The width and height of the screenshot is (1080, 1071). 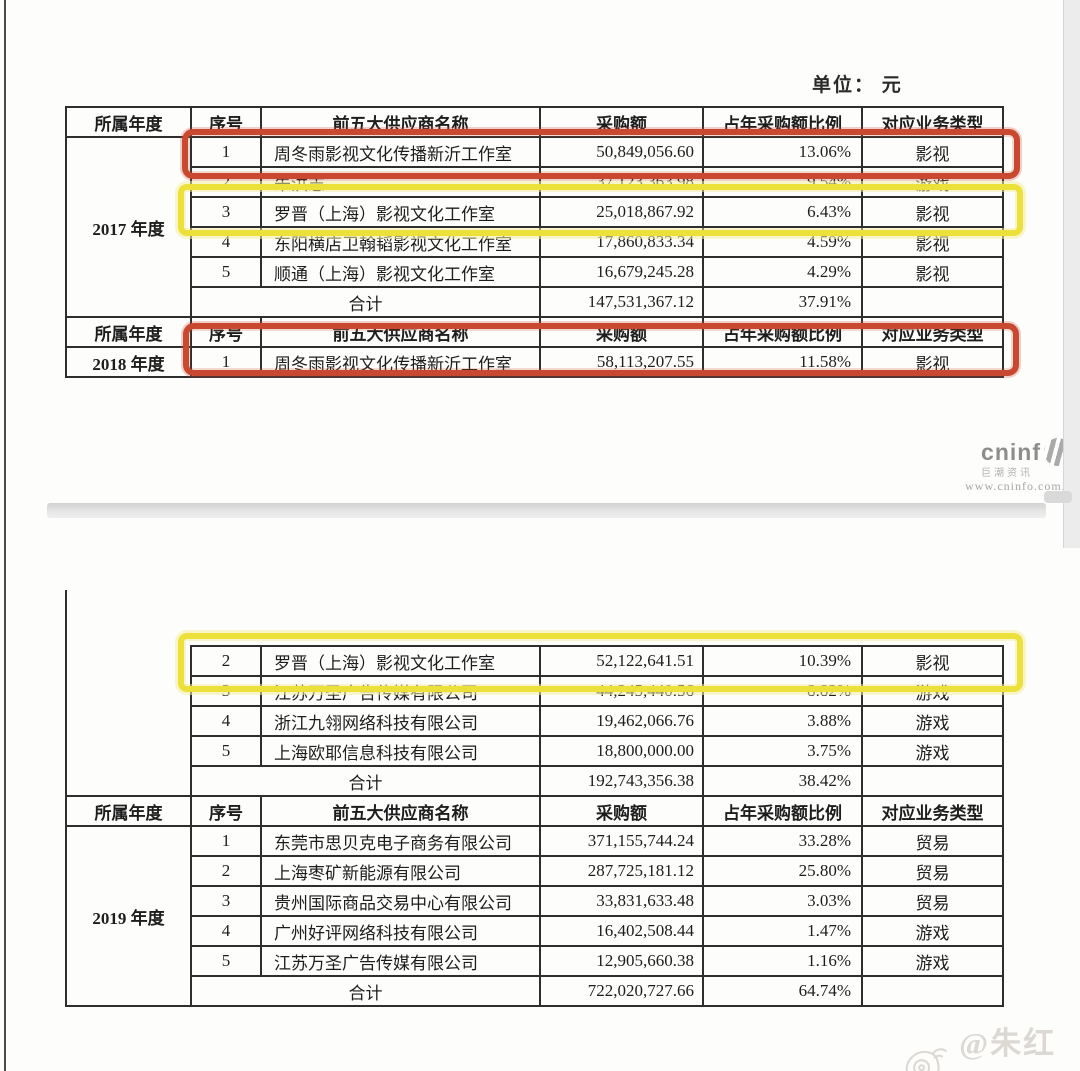 What do you see at coordinates (400, 721) in the screenshot?
I see `cell-supplier: 浙江九翎网络科技有限公司` at bounding box center [400, 721].